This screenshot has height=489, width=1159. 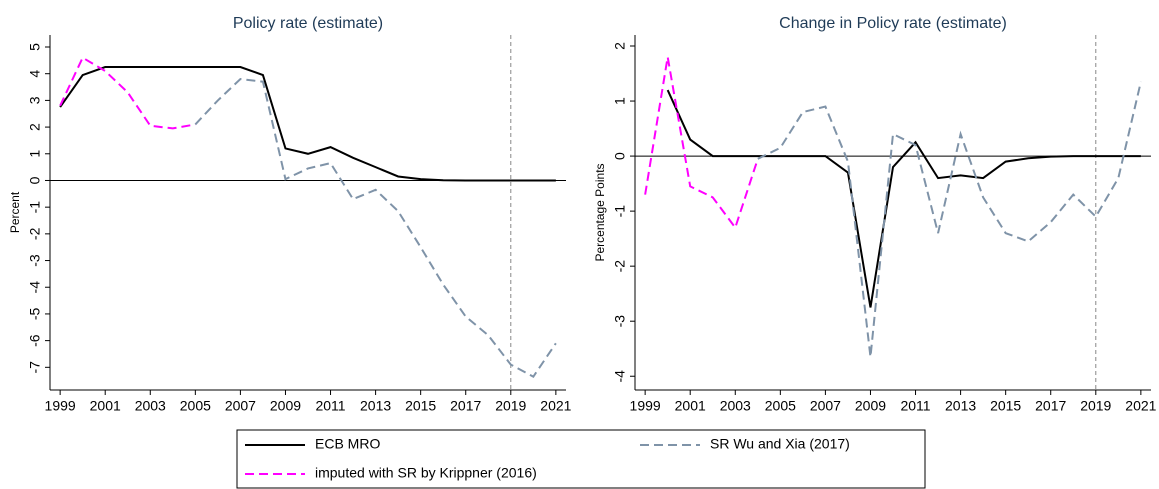 What do you see at coordinates (35, 74) in the screenshot?
I see `y-tick-label: 4` at bounding box center [35, 74].